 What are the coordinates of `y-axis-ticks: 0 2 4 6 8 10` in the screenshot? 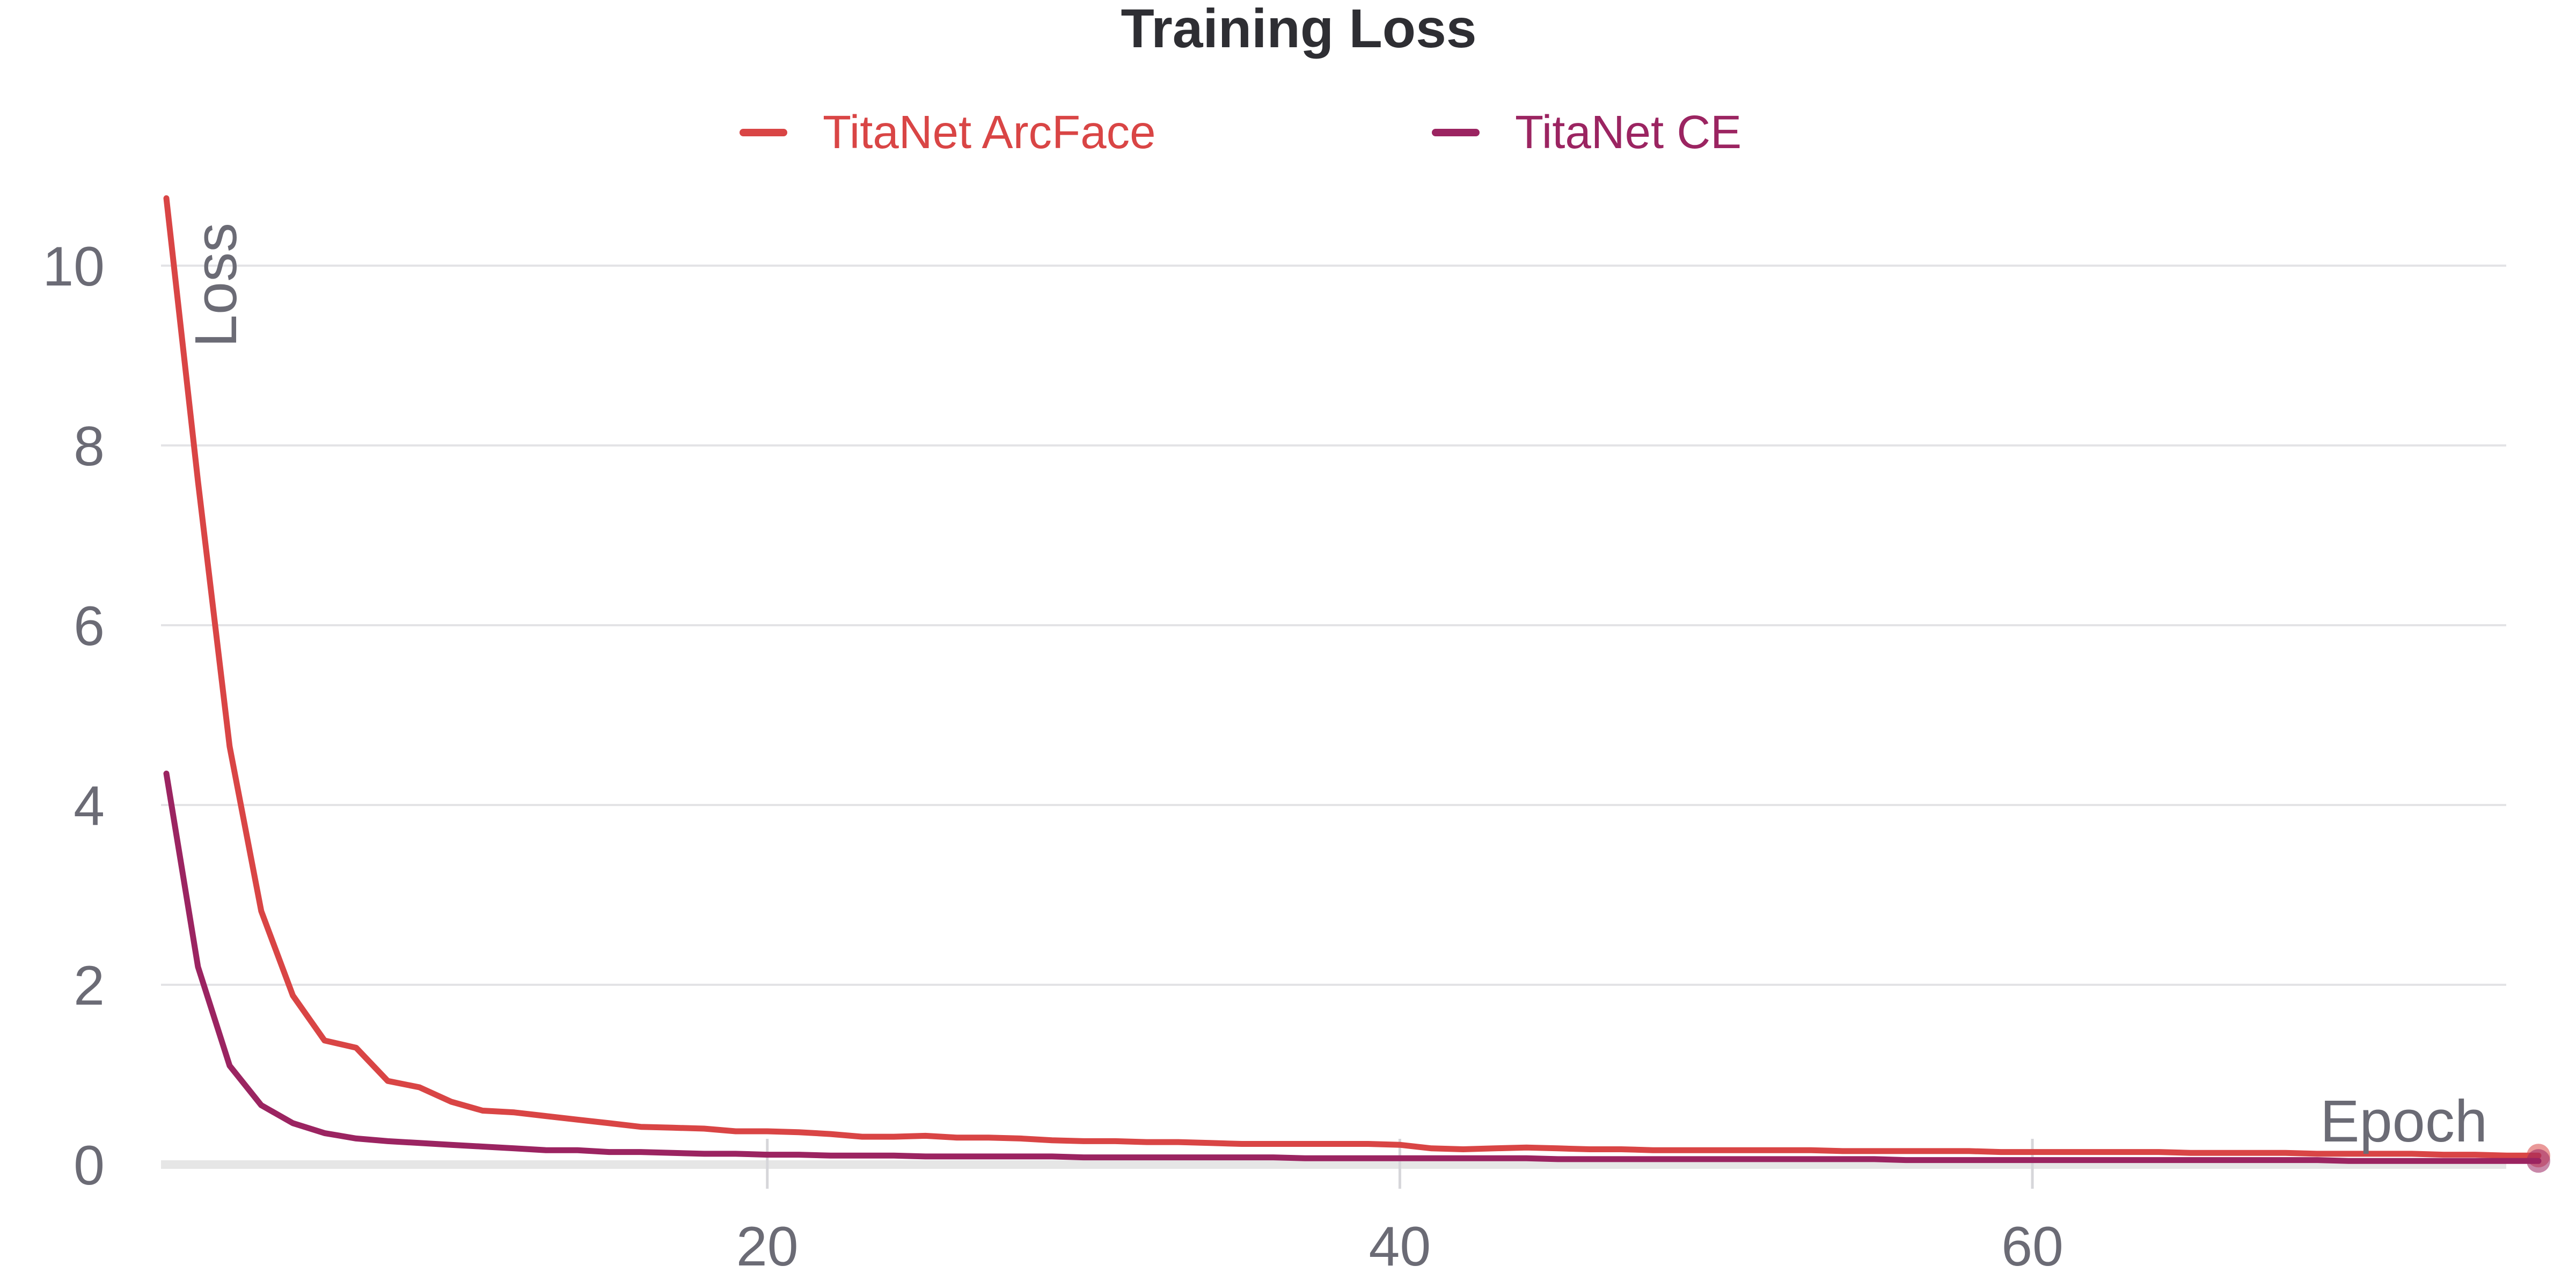 It's located at (73, 716).